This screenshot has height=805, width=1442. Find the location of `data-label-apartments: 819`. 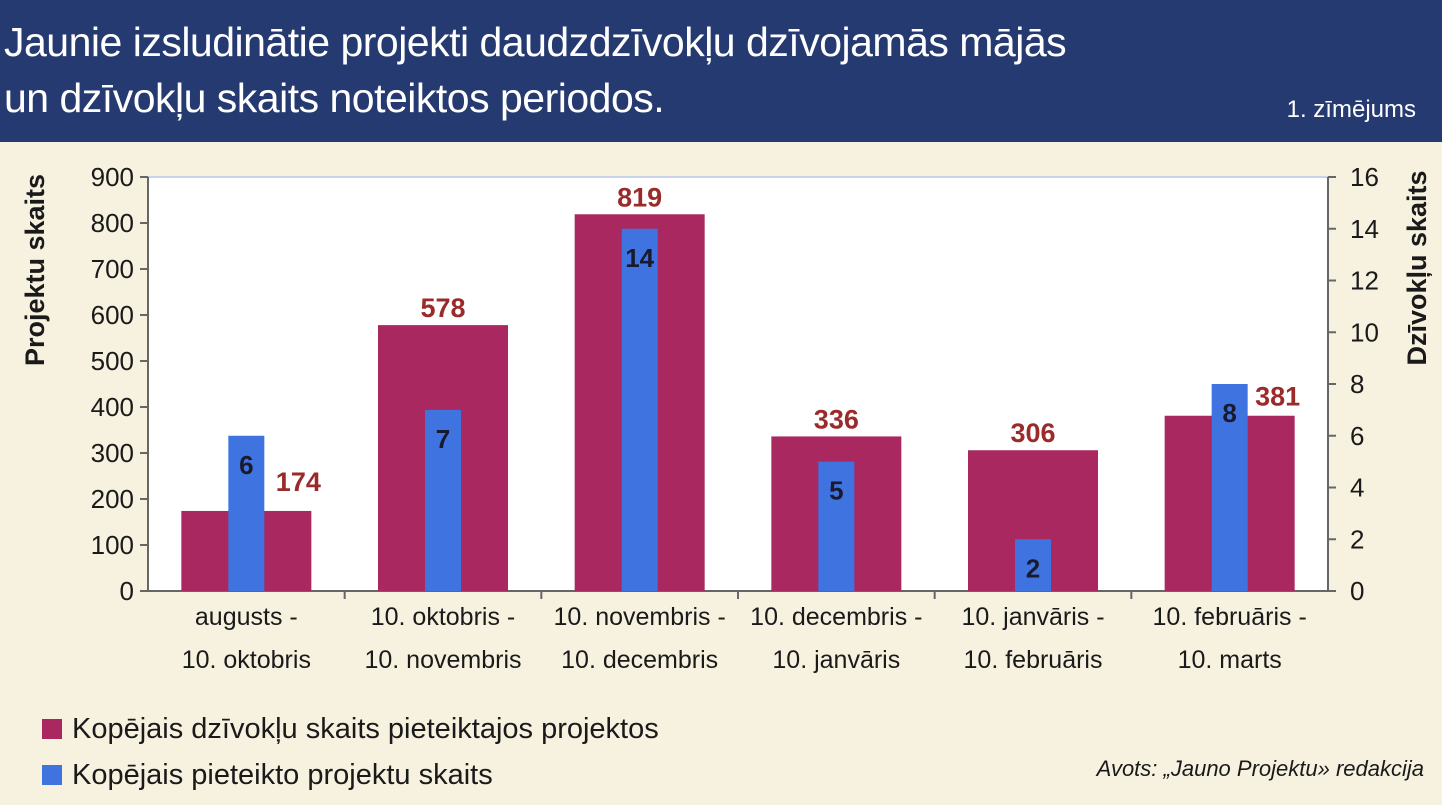

data-label-apartments: 819 is located at coordinates (639, 197).